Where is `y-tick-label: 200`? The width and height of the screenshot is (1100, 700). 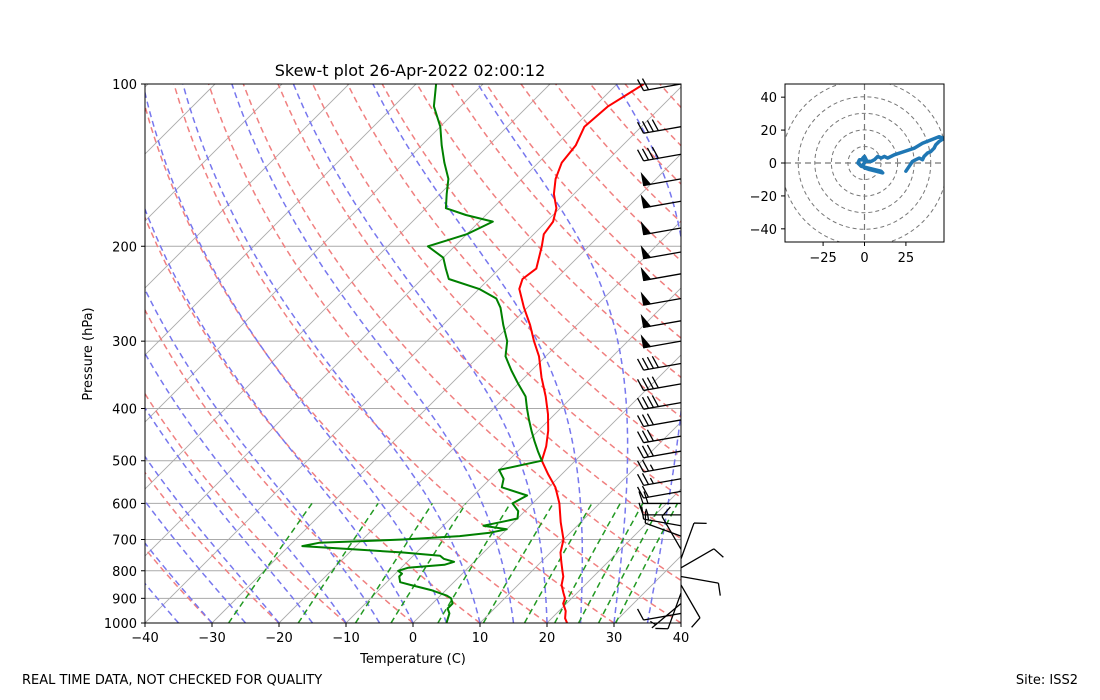 y-tick-label: 200 is located at coordinates (124, 247).